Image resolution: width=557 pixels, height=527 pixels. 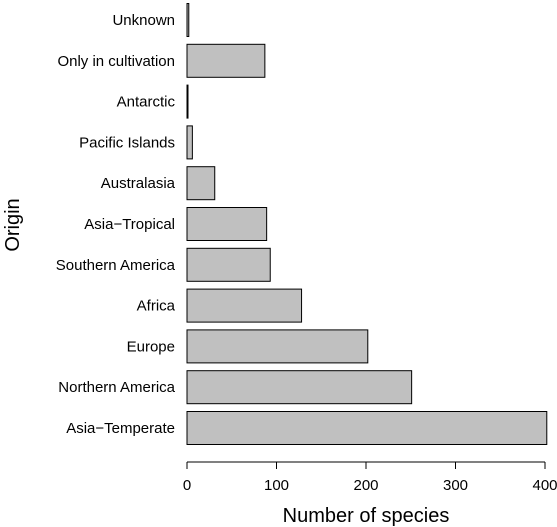 I want to click on x-tick-label-200: 200, so click(x=365, y=485).